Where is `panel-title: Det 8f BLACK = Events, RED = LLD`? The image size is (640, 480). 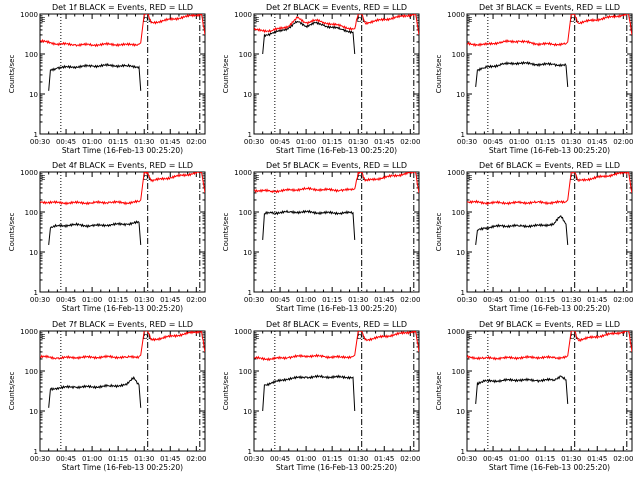 panel-title: Det 8f BLACK = Events, RED = LLD is located at coordinates (336, 324).